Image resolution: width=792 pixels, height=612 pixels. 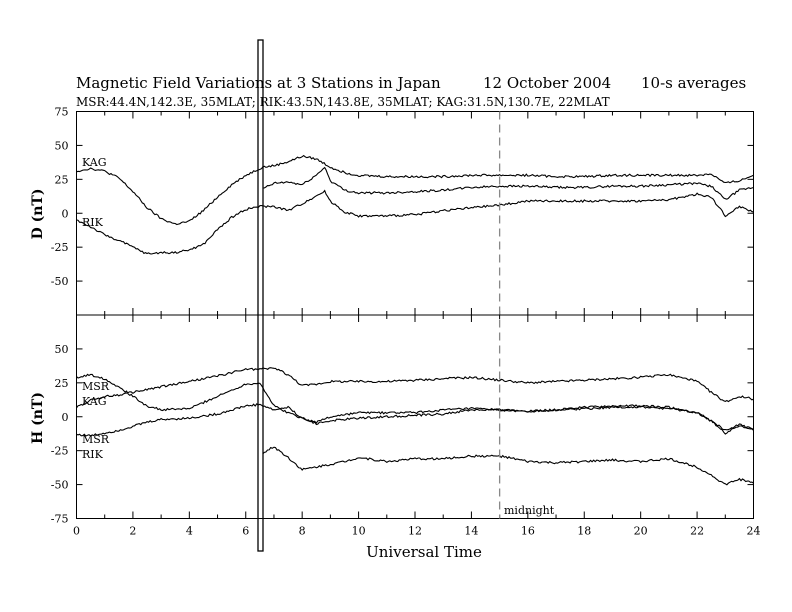 What do you see at coordinates (415, 388) in the screenshot?
I see `h-series-0-msr` at bounding box center [415, 388].